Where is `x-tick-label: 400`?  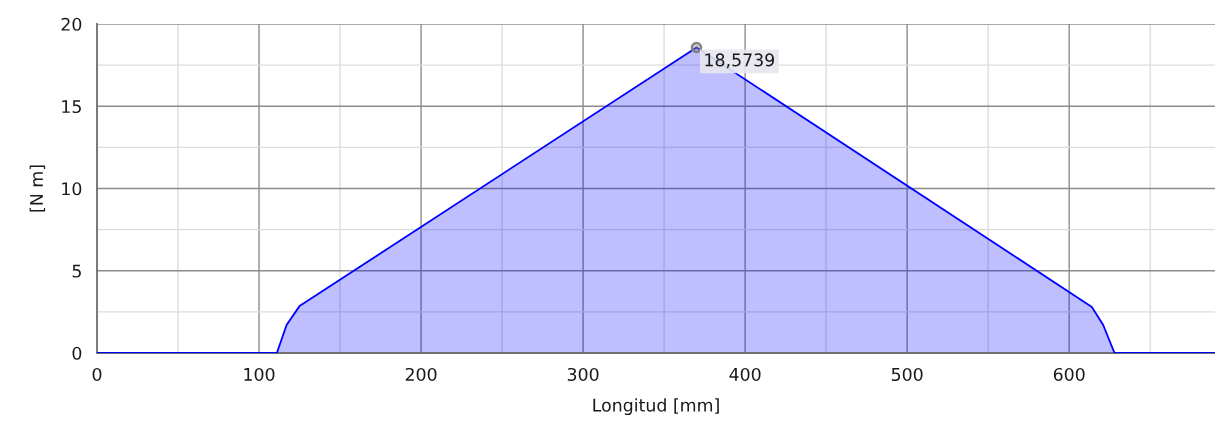 x-tick-label: 400 is located at coordinates (745, 374).